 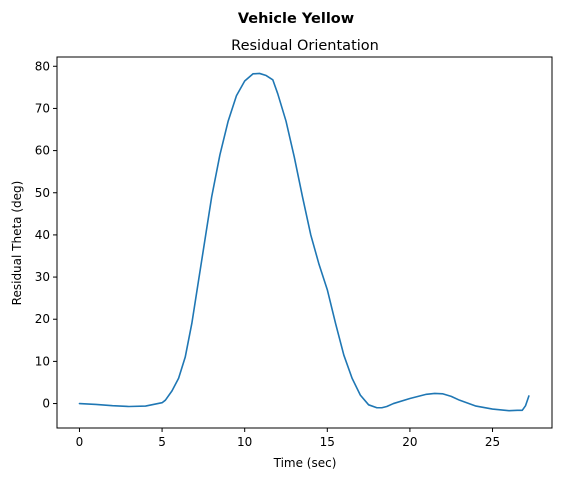 What do you see at coordinates (46, 404) in the screenshot?
I see `y-tick-label: 0` at bounding box center [46, 404].